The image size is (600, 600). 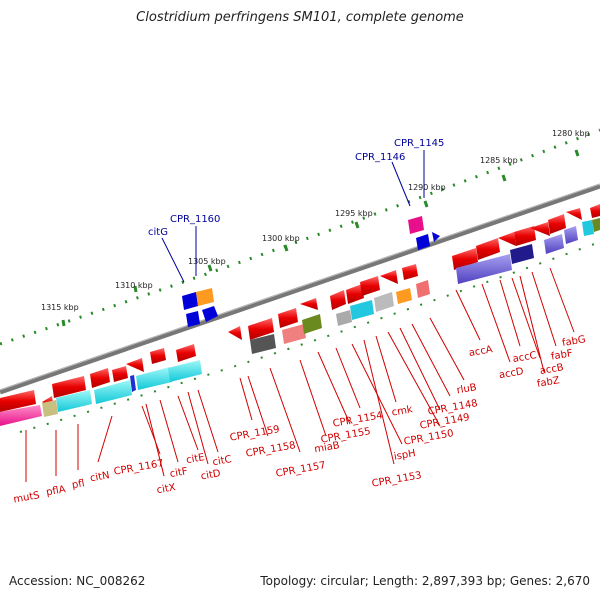 I want to click on gene-label: CPR_1157, so click(x=301, y=470).